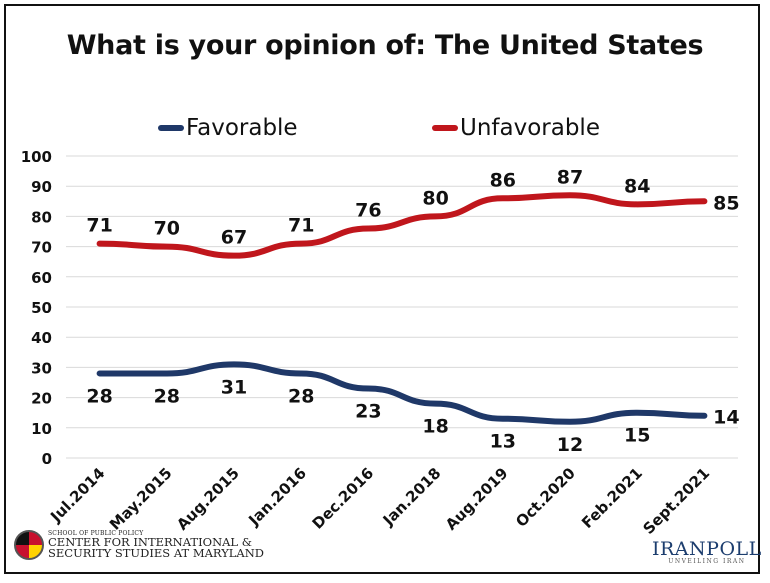 Image resolution: width=770 pixels, height=583 pixels. I want to click on x-tick-label: Jan.2016, so click(277, 497).